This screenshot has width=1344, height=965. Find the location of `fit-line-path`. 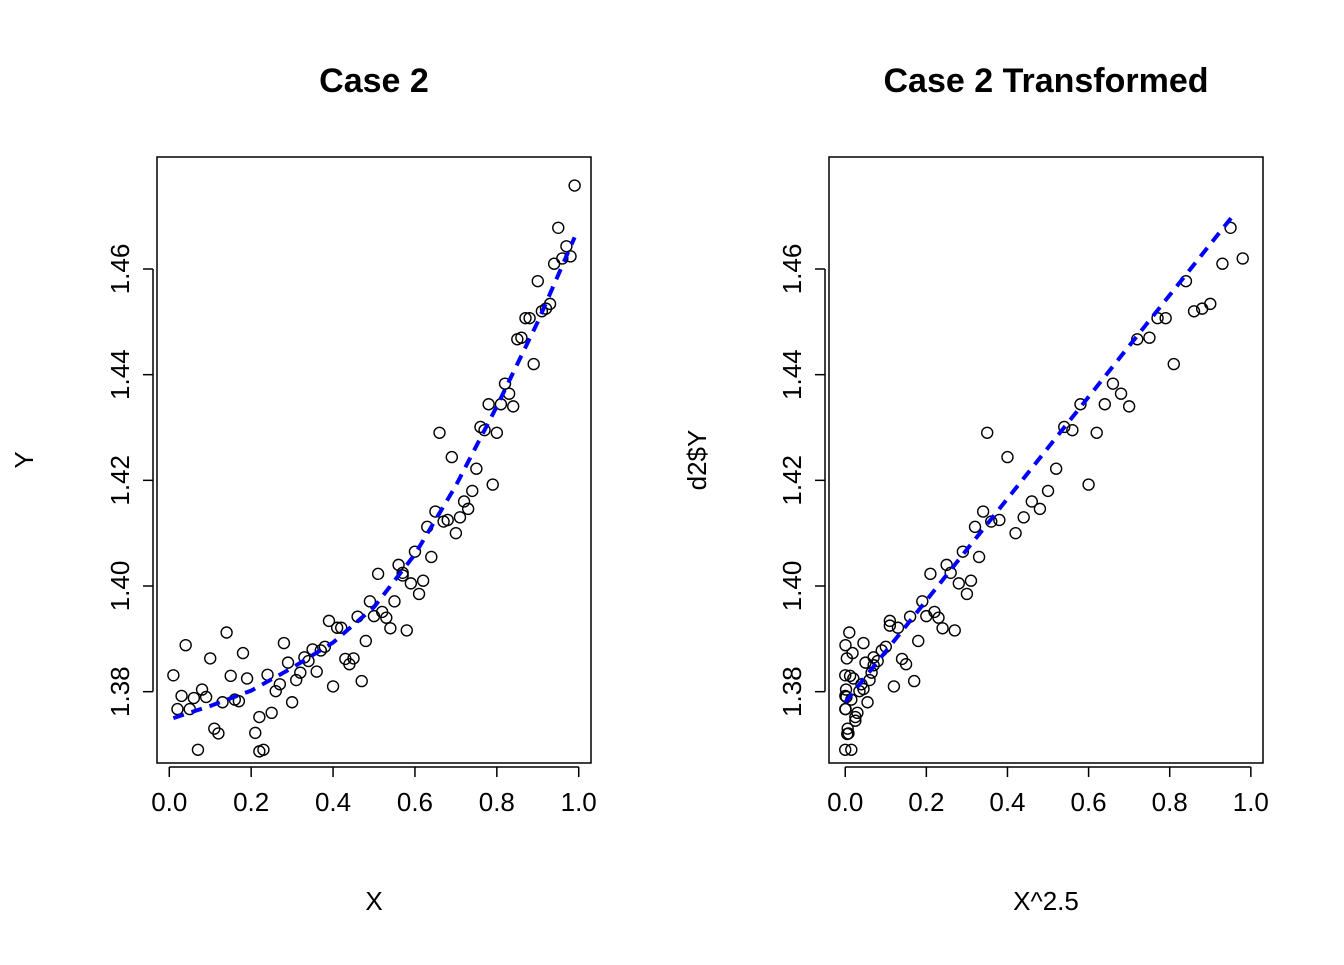

fit-line-path is located at coordinates (1039, 459).